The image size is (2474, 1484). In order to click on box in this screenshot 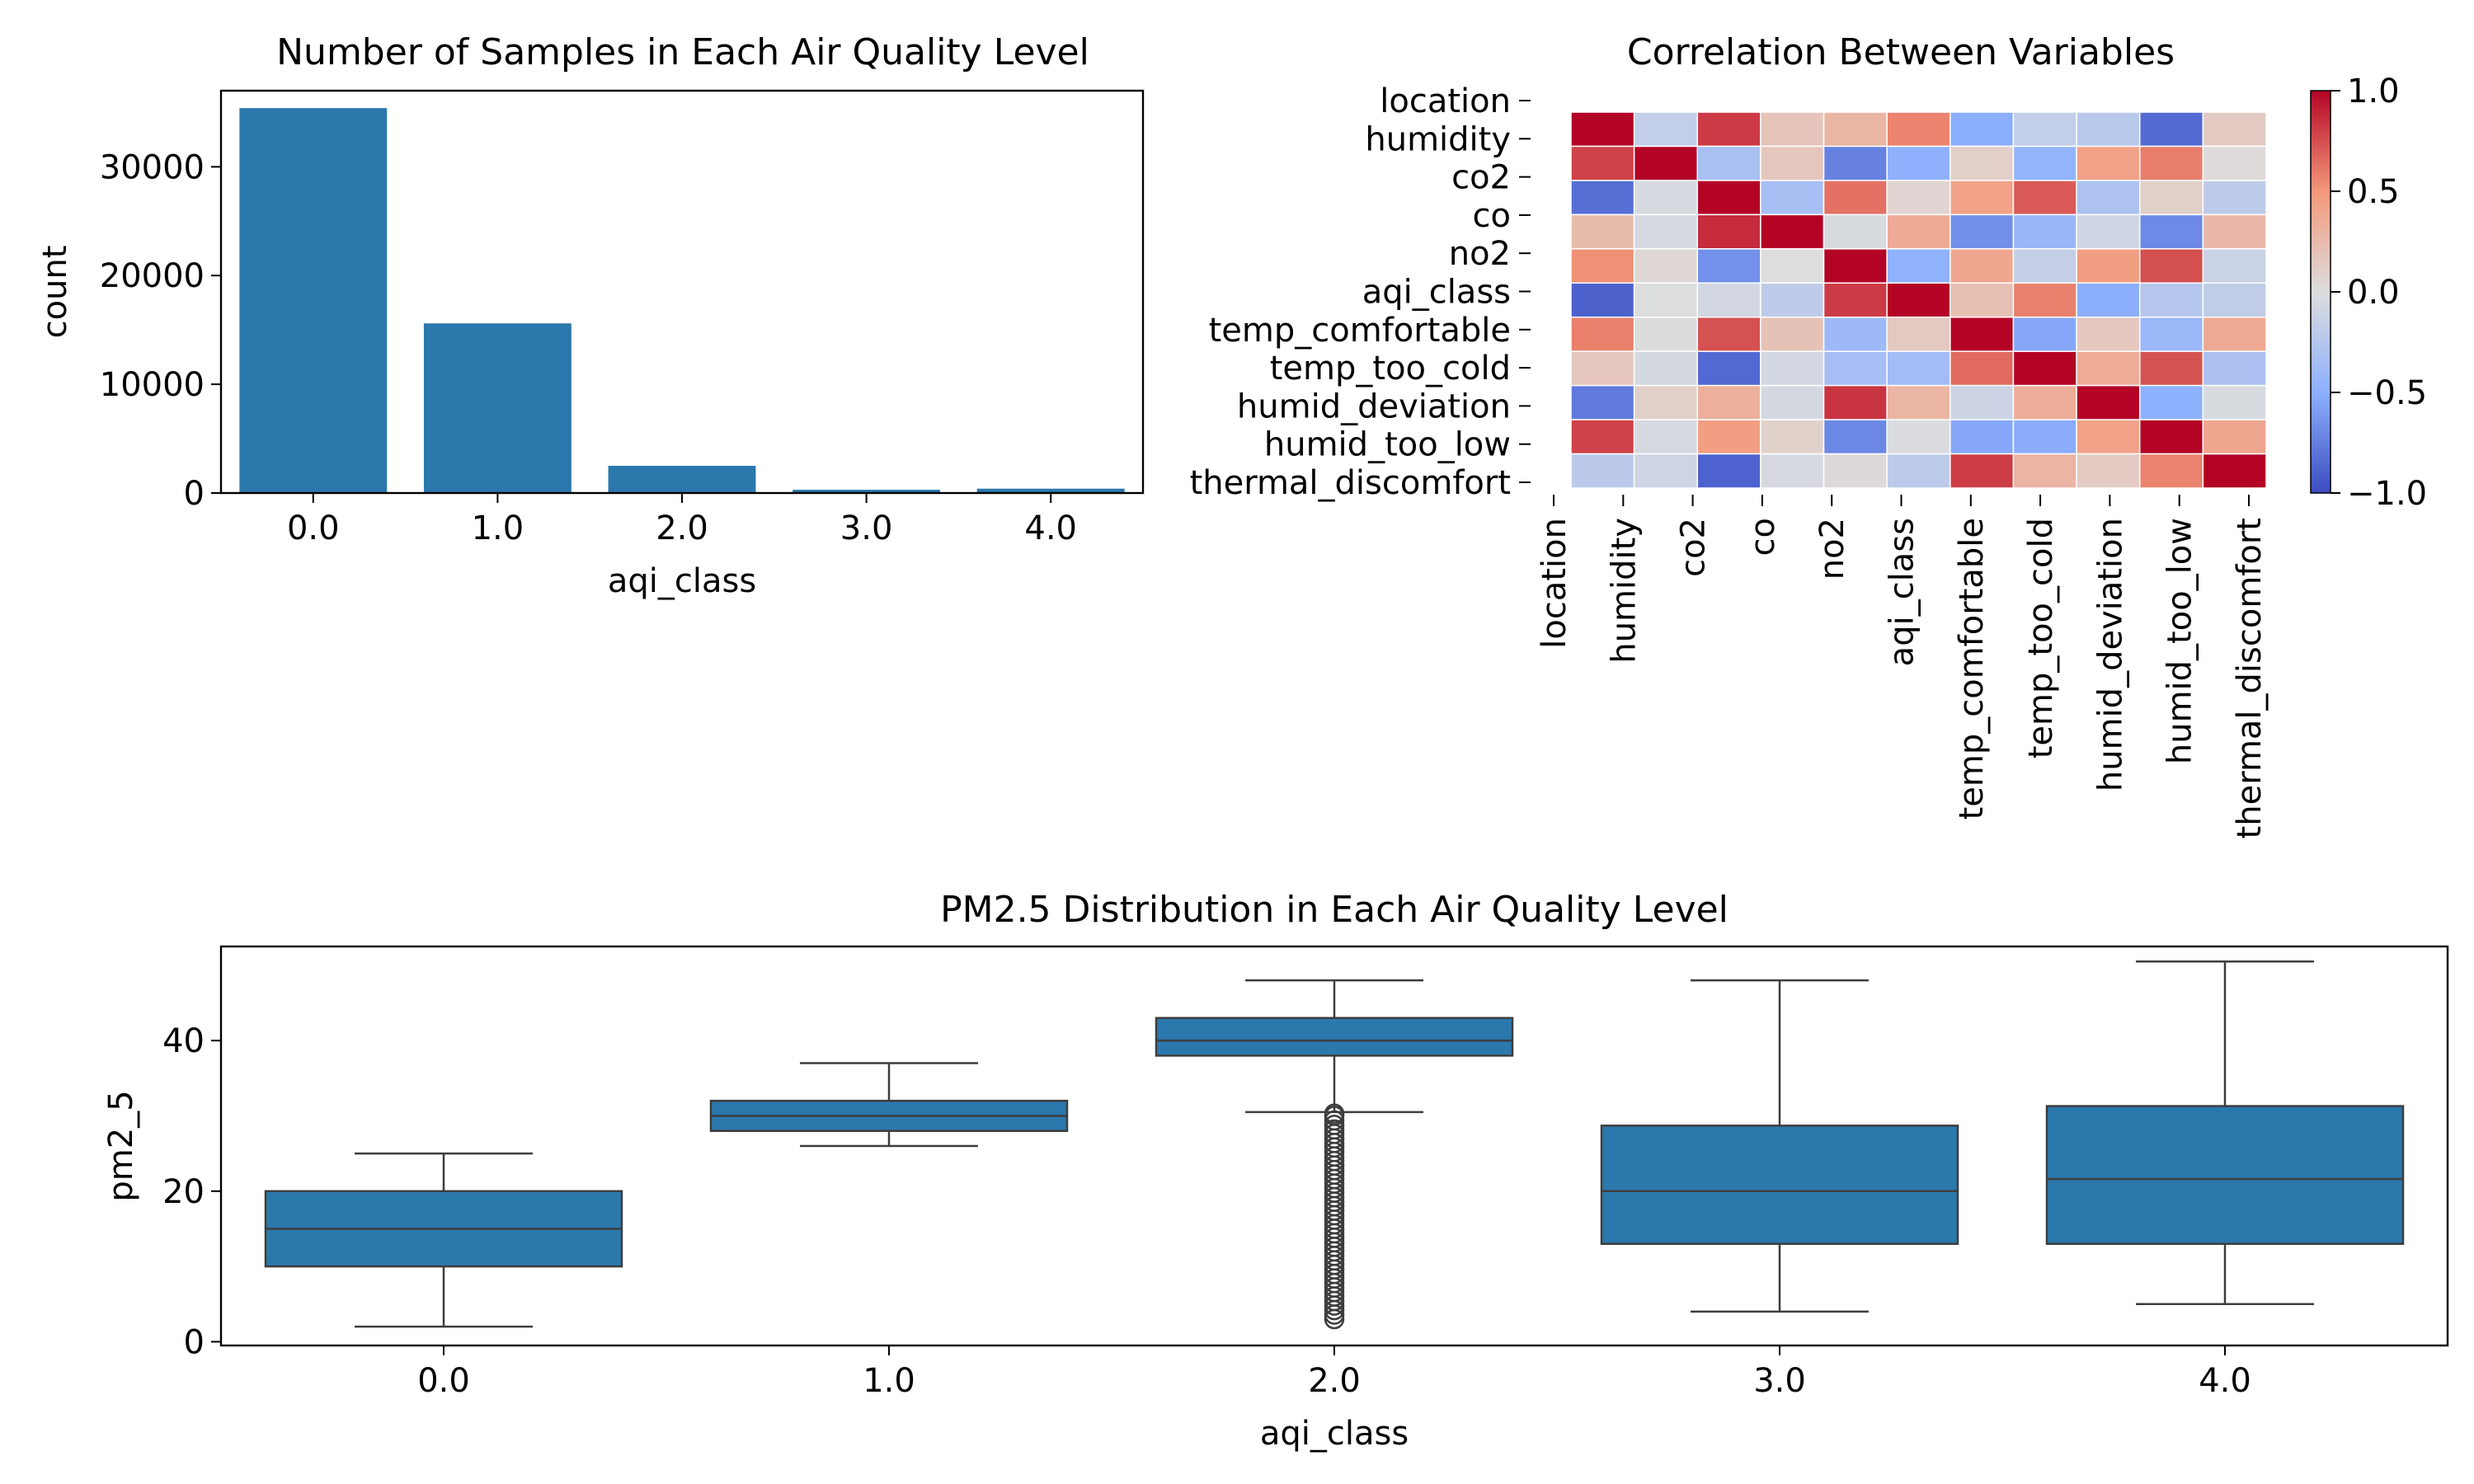, I will do `click(1334, 1037)`.